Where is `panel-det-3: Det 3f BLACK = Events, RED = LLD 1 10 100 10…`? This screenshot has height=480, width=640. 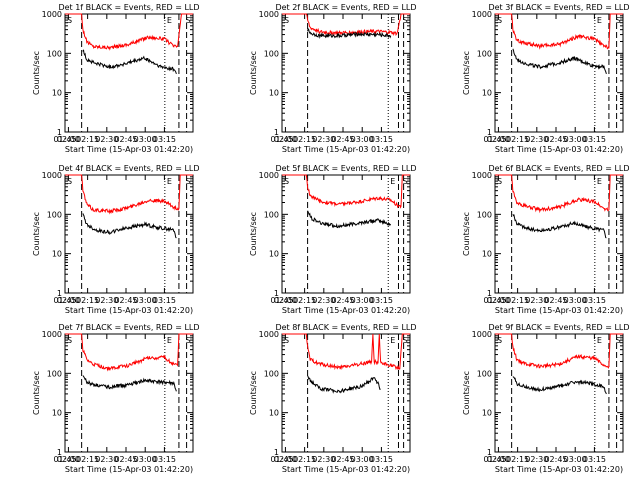
panel-det-3: Det 3f BLACK = Events, RED = LLD 1 10 100 10… is located at coordinates (546, 78).